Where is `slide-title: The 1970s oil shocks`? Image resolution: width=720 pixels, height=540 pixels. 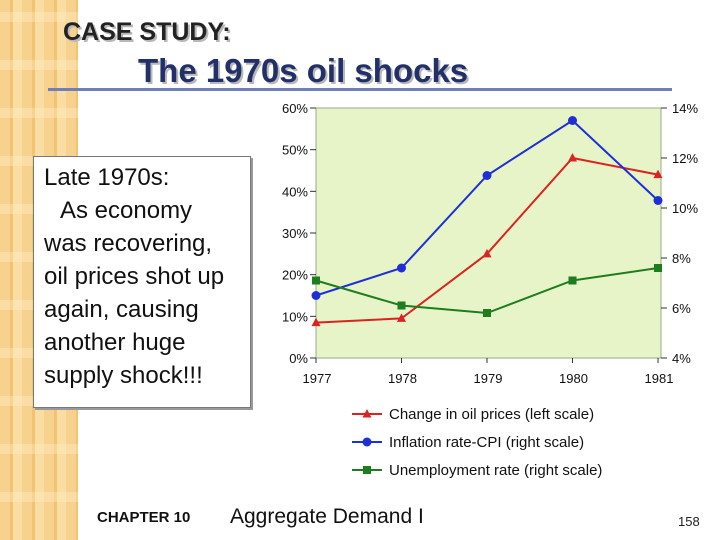
slide-title: The 1970s oil shocks is located at coordinates (303, 70).